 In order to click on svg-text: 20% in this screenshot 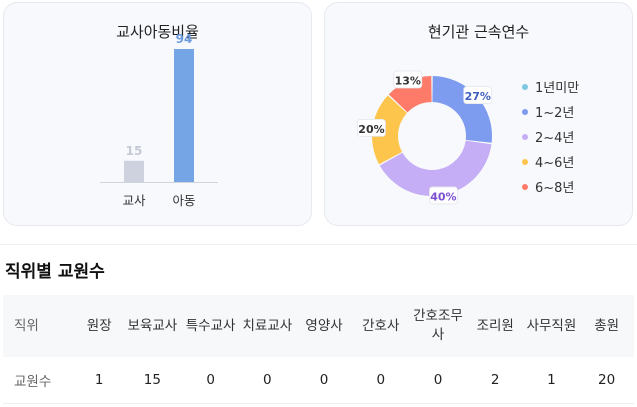, I will do `click(371, 129)`.